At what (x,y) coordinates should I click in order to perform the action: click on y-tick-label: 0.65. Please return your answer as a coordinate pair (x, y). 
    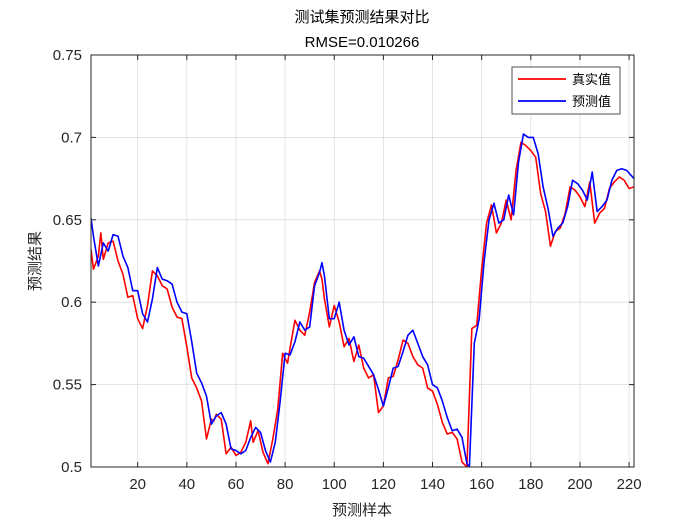
    Looking at the image, I should click on (67, 220).